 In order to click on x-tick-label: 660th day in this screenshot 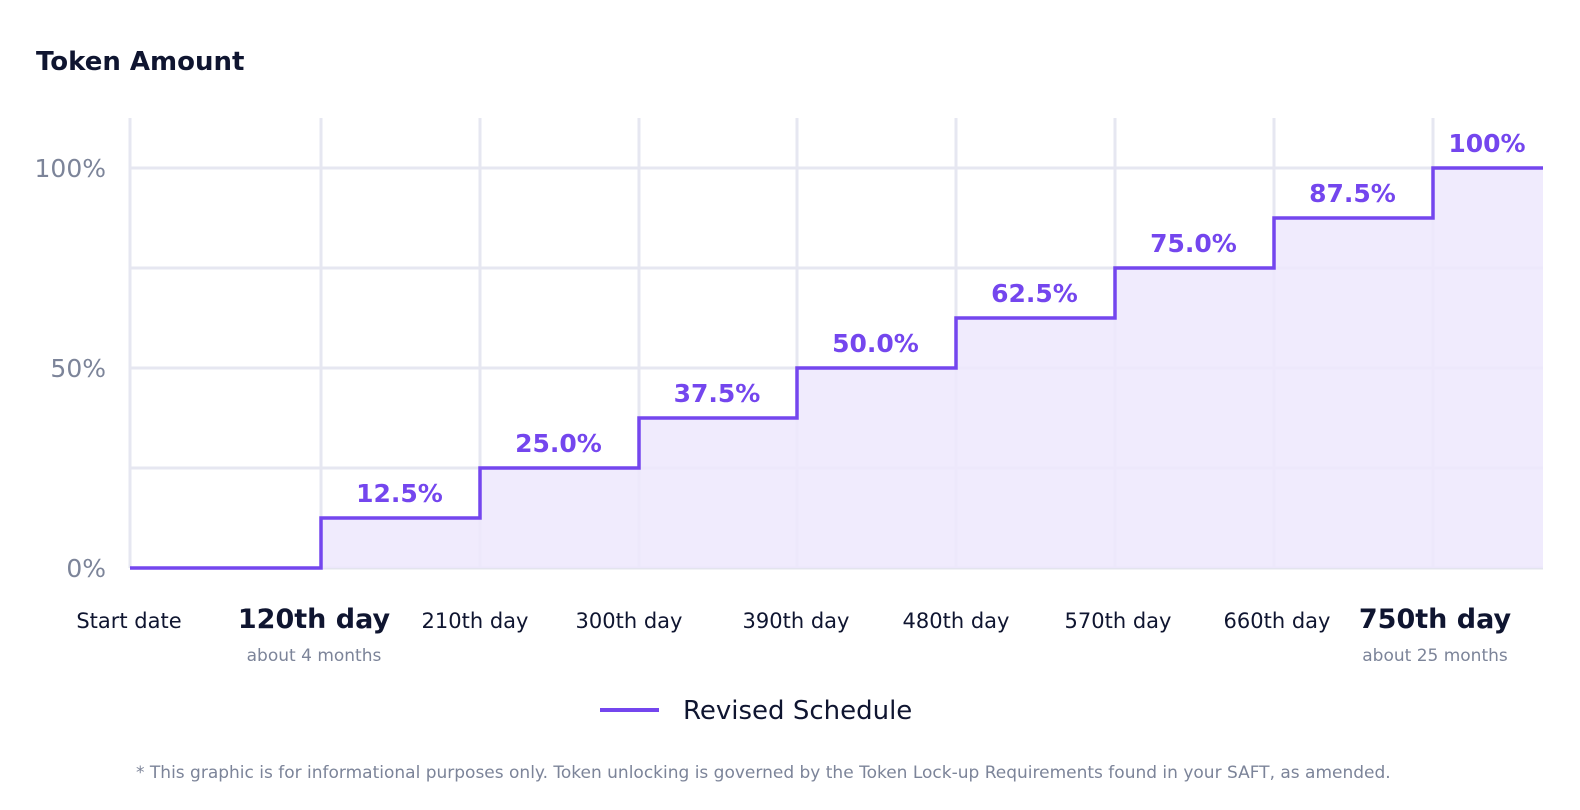, I will do `click(1277, 621)`.